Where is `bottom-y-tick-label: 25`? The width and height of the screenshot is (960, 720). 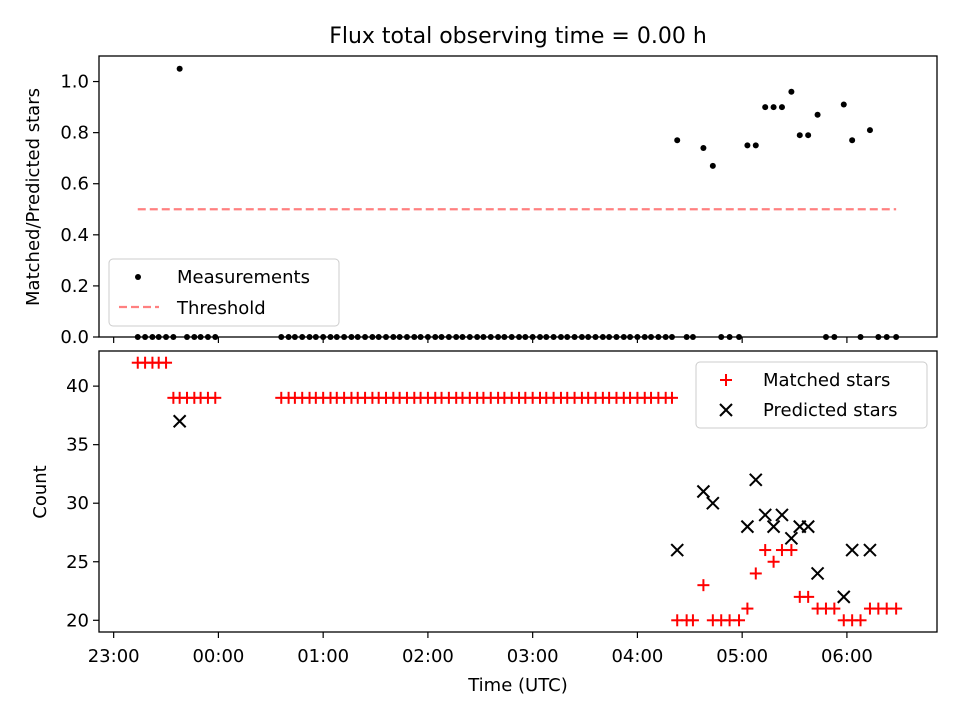 bottom-y-tick-label: 25 is located at coordinates (77, 562).